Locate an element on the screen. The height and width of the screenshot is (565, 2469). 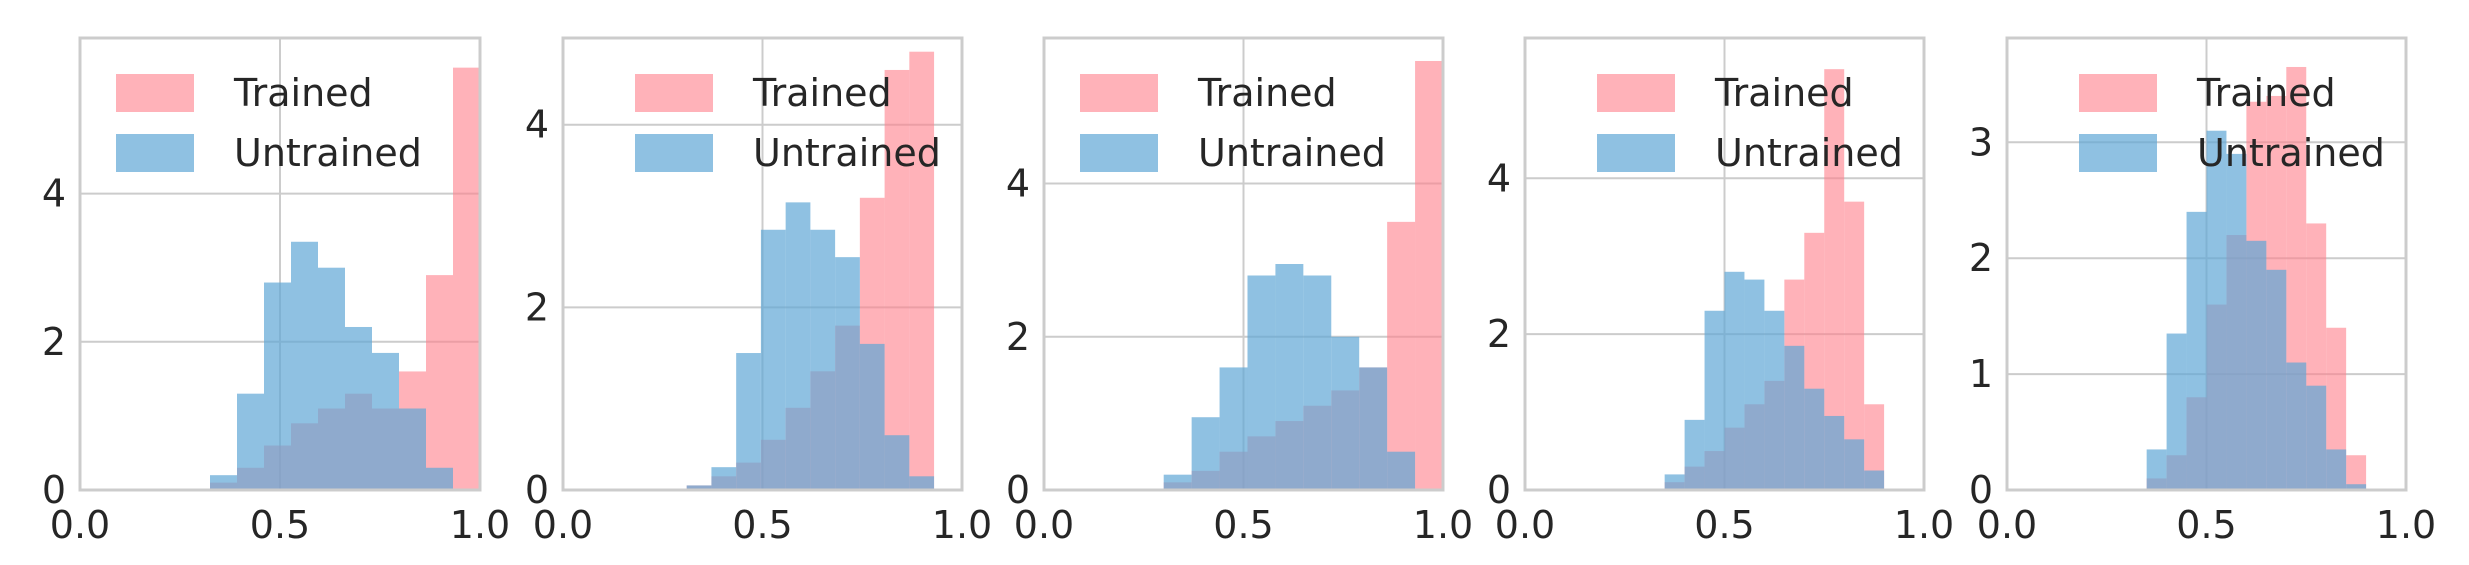
y-tick-label: 1 is located at coordinates (1981, 374).